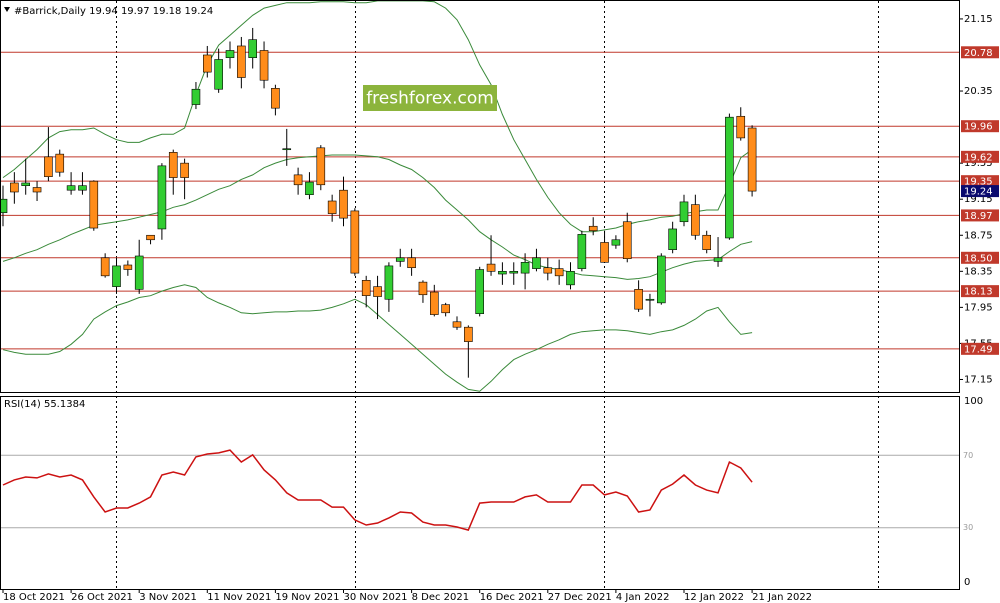  I want to click on level-label: 20.78, so click(978, 53).